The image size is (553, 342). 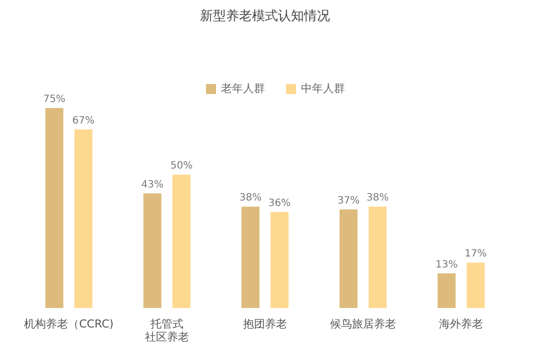 I want to click on data-label: 37%, so click(x=348, y=200).